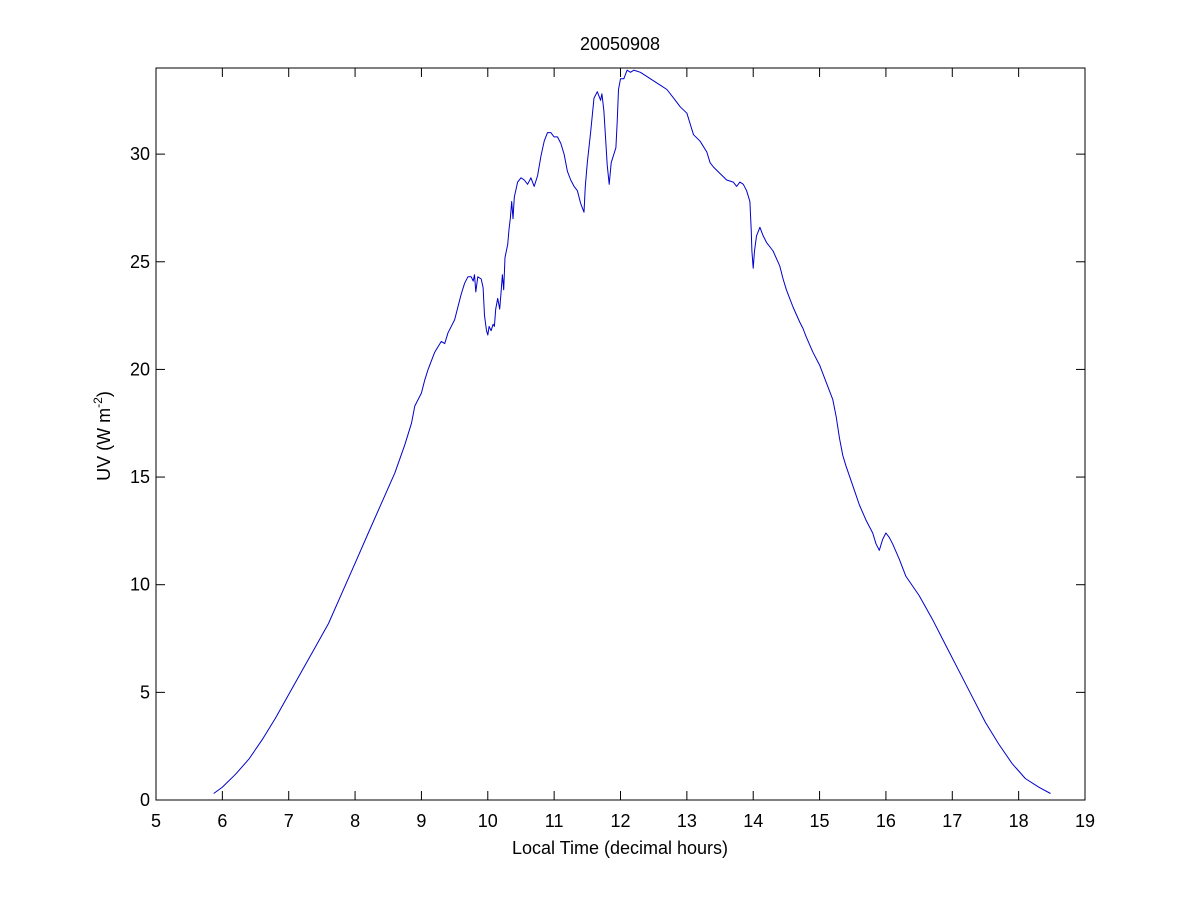 The width and height of the screenshot is (1200, 900). What do you see at coordinates (140, 585) in the screenshot?
I see `y-tick-label: 10` at bounding box center [140, 585].